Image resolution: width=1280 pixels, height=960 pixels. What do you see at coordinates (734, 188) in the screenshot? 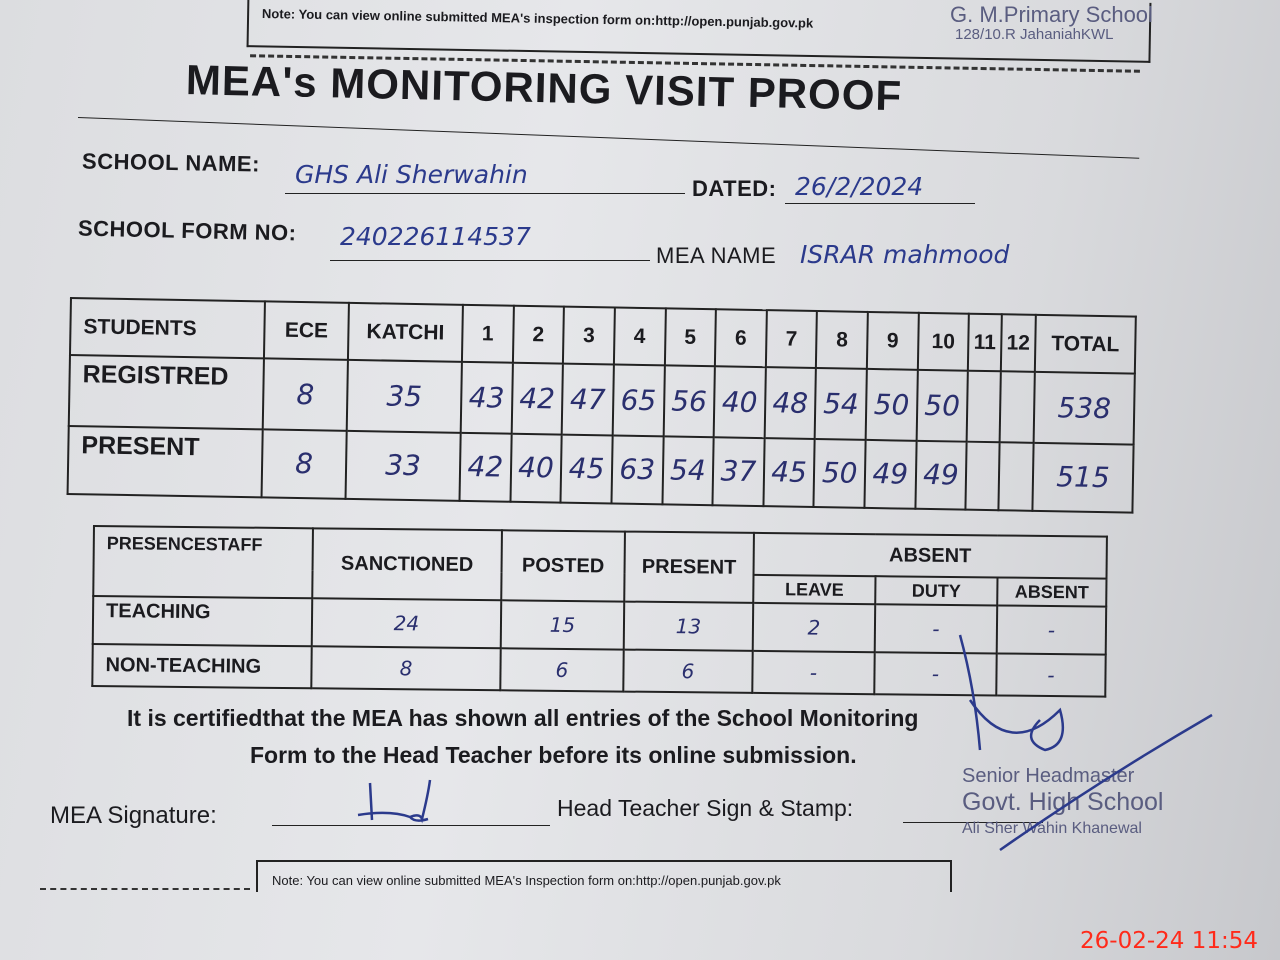
I see `dated-label: DATED:` at bounding box center [734, 188].